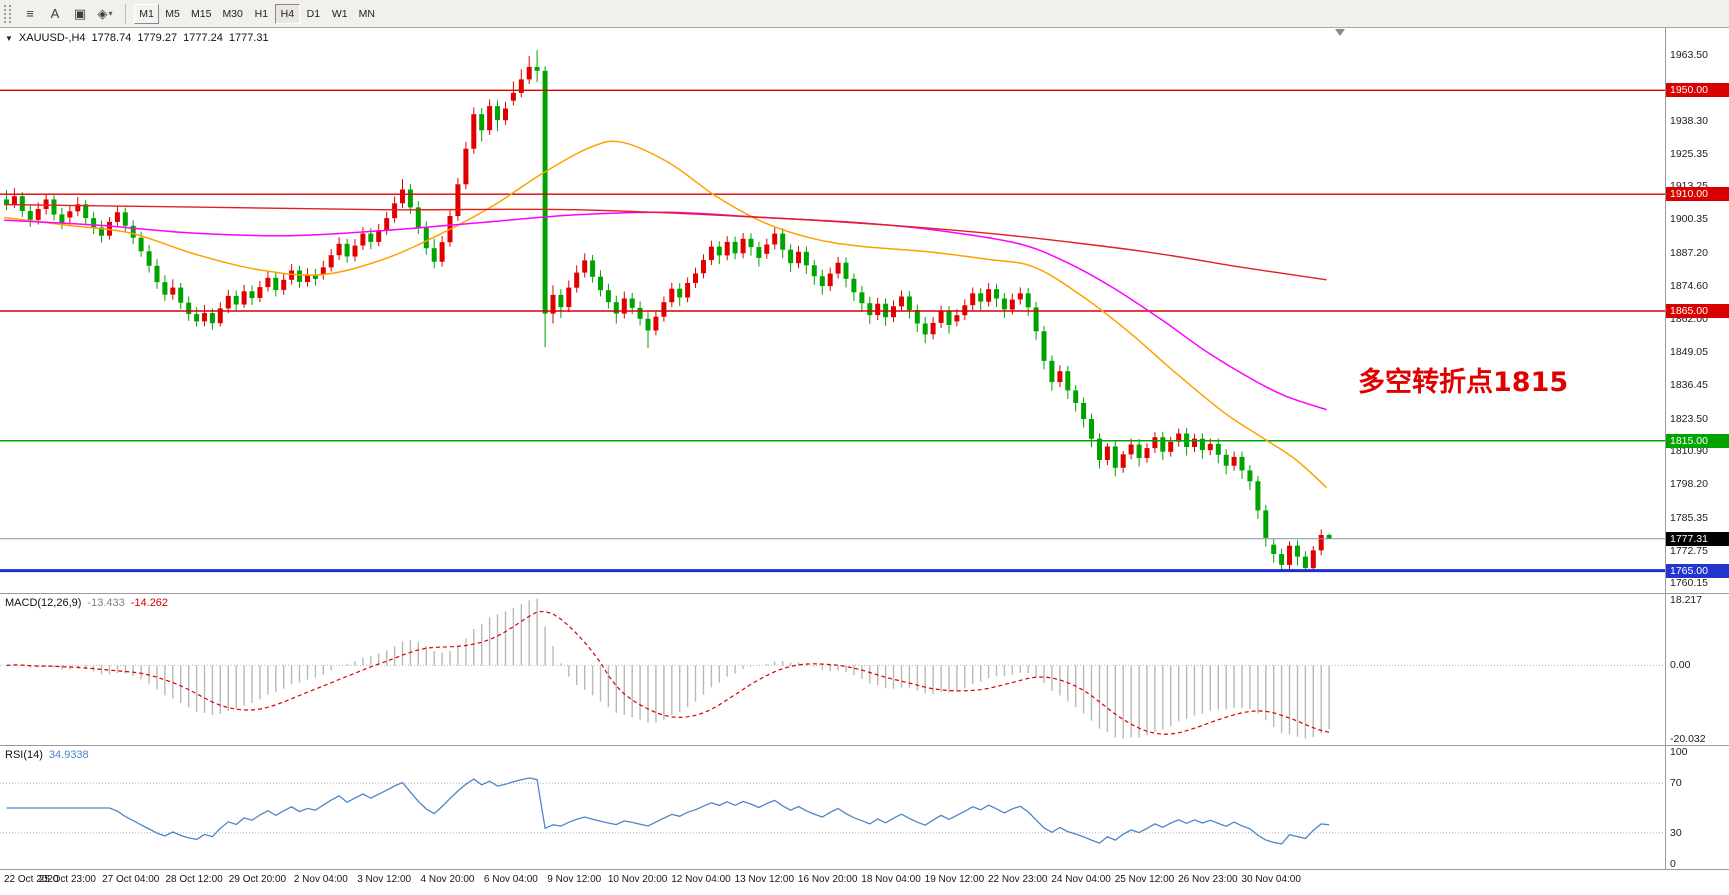 This screenshot has width=1729, height=895. Describe the element at coordinates (203, 38) in the screenshot. I see `ohlc-low: 1777.24` at that location.